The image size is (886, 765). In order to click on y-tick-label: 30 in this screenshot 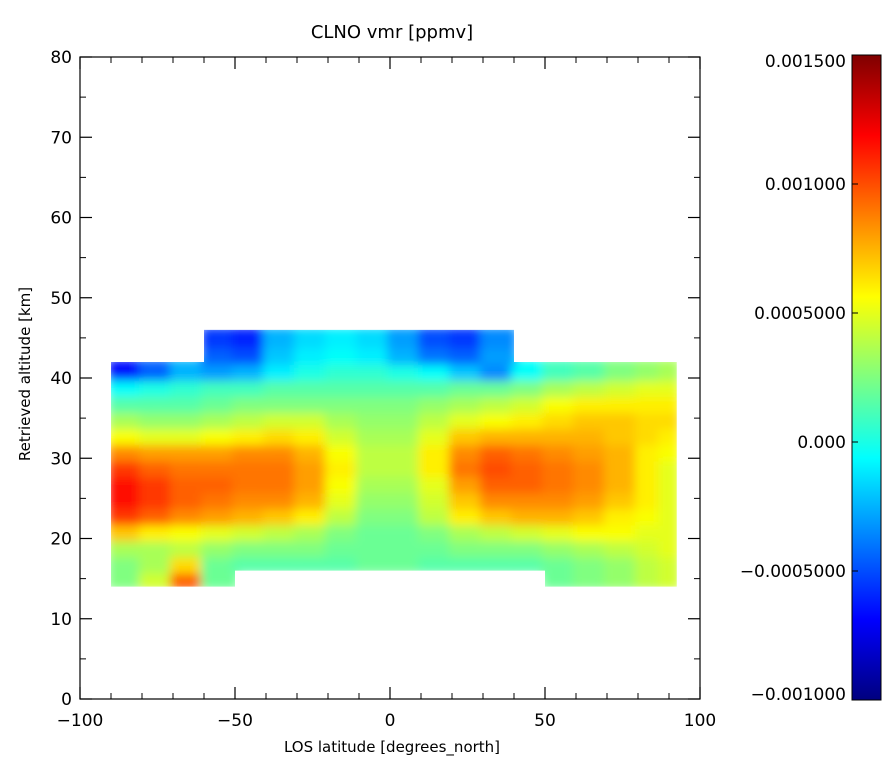, I will do `click(61, 459)`.